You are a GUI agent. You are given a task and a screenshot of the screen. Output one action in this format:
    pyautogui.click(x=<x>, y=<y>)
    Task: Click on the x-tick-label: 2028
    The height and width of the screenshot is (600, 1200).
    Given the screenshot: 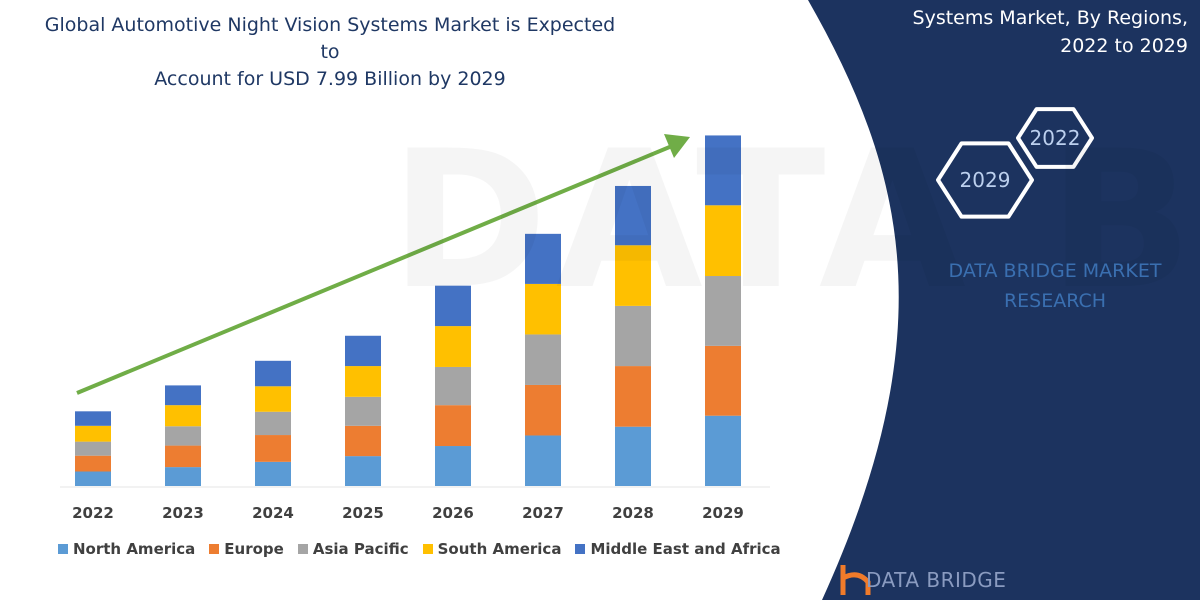 What is the action you would take?
    pyautogui.click(x=633, y=513)
    